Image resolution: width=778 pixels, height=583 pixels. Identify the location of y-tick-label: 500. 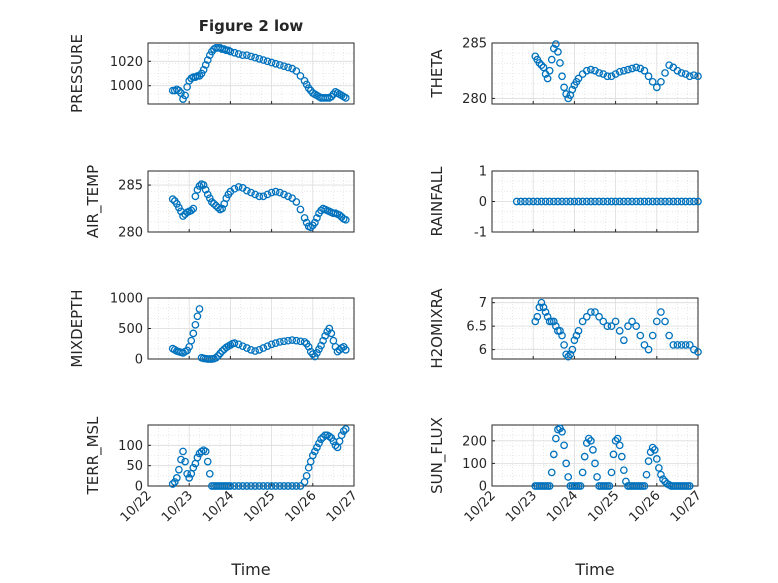
(130, 329).